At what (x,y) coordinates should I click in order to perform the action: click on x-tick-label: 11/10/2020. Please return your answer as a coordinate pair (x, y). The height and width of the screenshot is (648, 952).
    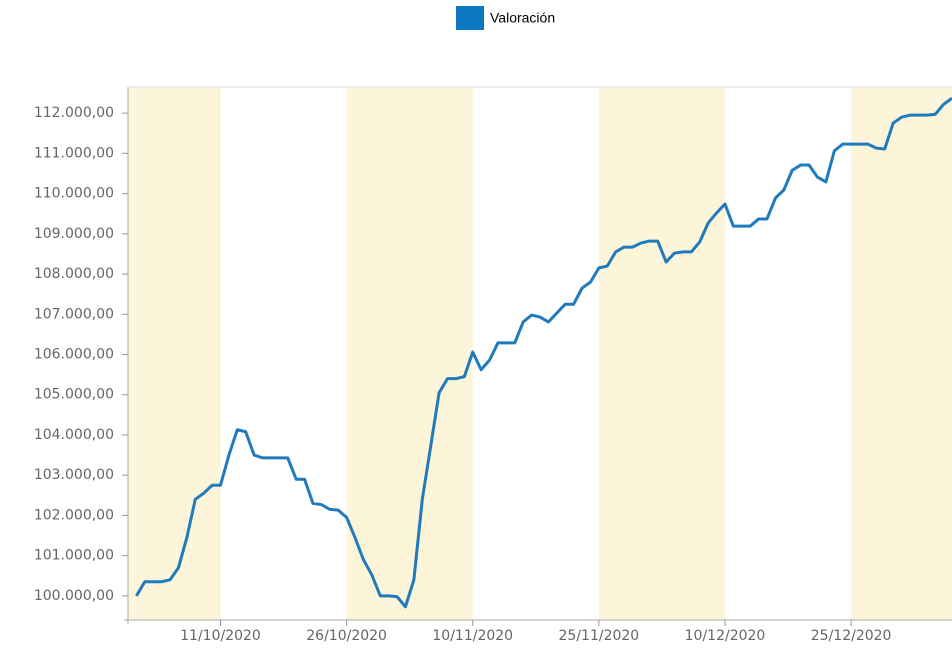
    Looking at the image, I should click on (220, 636).